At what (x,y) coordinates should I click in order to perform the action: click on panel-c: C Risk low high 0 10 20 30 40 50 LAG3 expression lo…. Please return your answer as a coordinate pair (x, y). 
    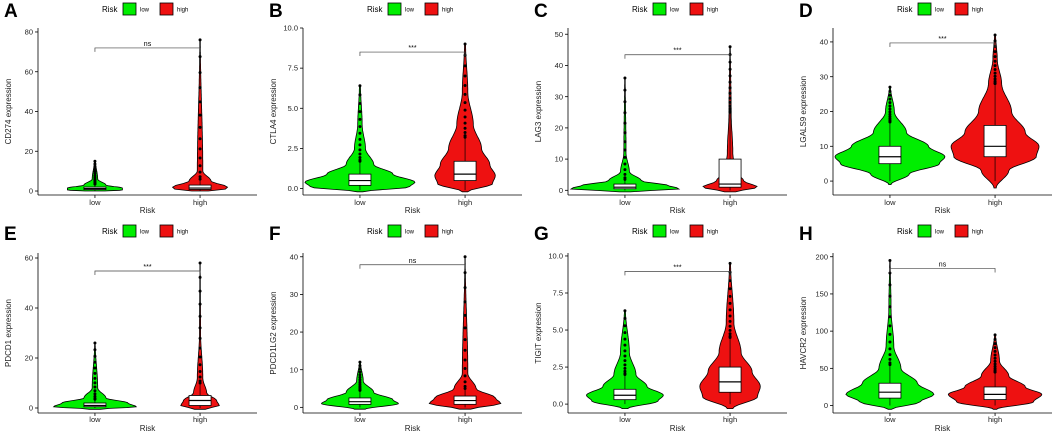
    Looking at the image, I should click on (660, 108).